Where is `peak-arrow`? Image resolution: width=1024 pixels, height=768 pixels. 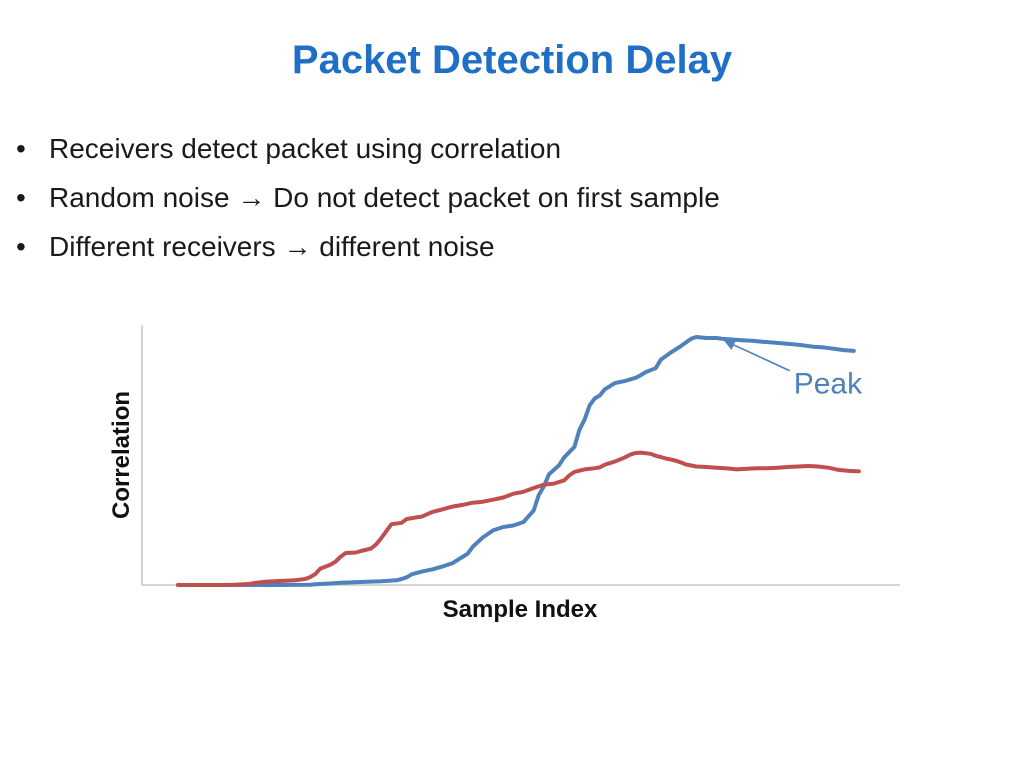 peak-arrow is located at coordinates (757, 355).